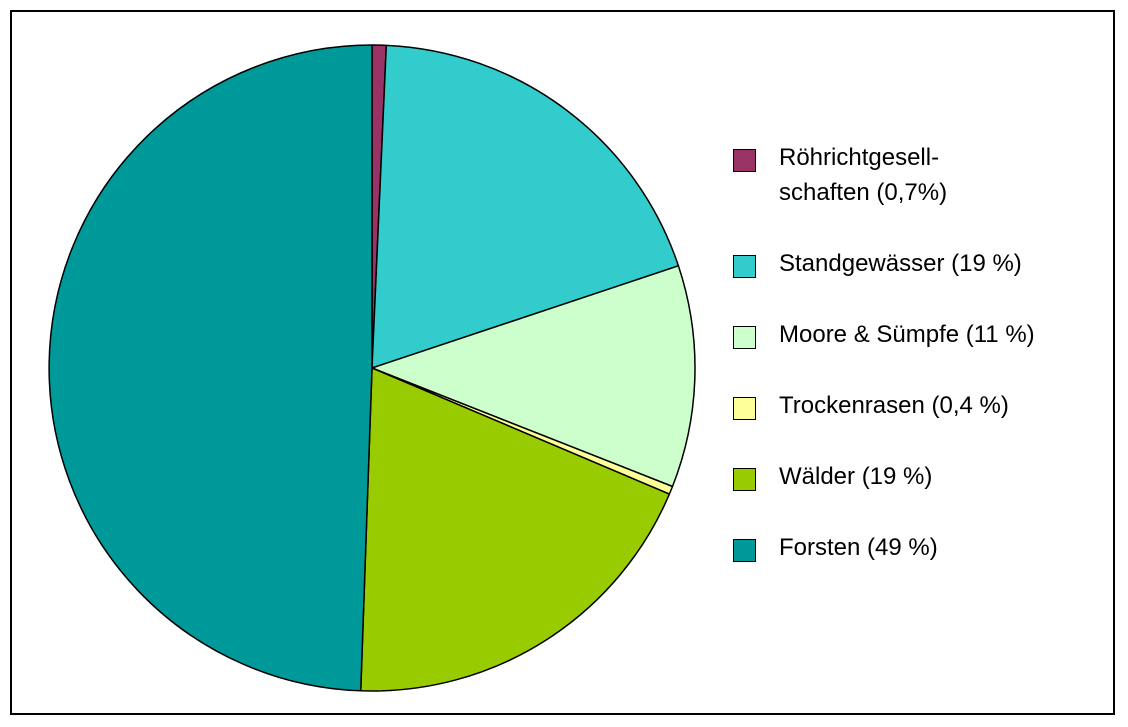 This screenshot has width=1128, height=727. I want to click on legend-label: Trockenrasen (0,4 %), so click(894, 405).